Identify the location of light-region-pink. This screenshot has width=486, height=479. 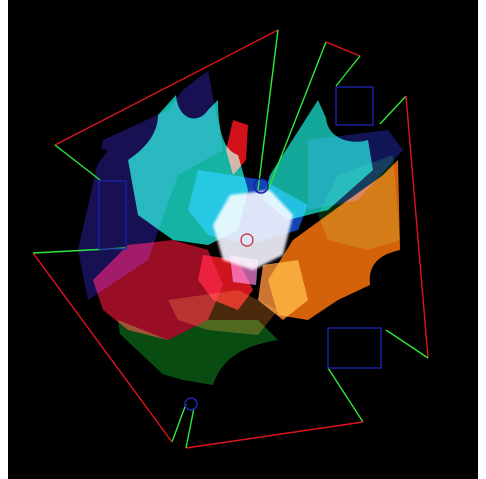
(244, 270).